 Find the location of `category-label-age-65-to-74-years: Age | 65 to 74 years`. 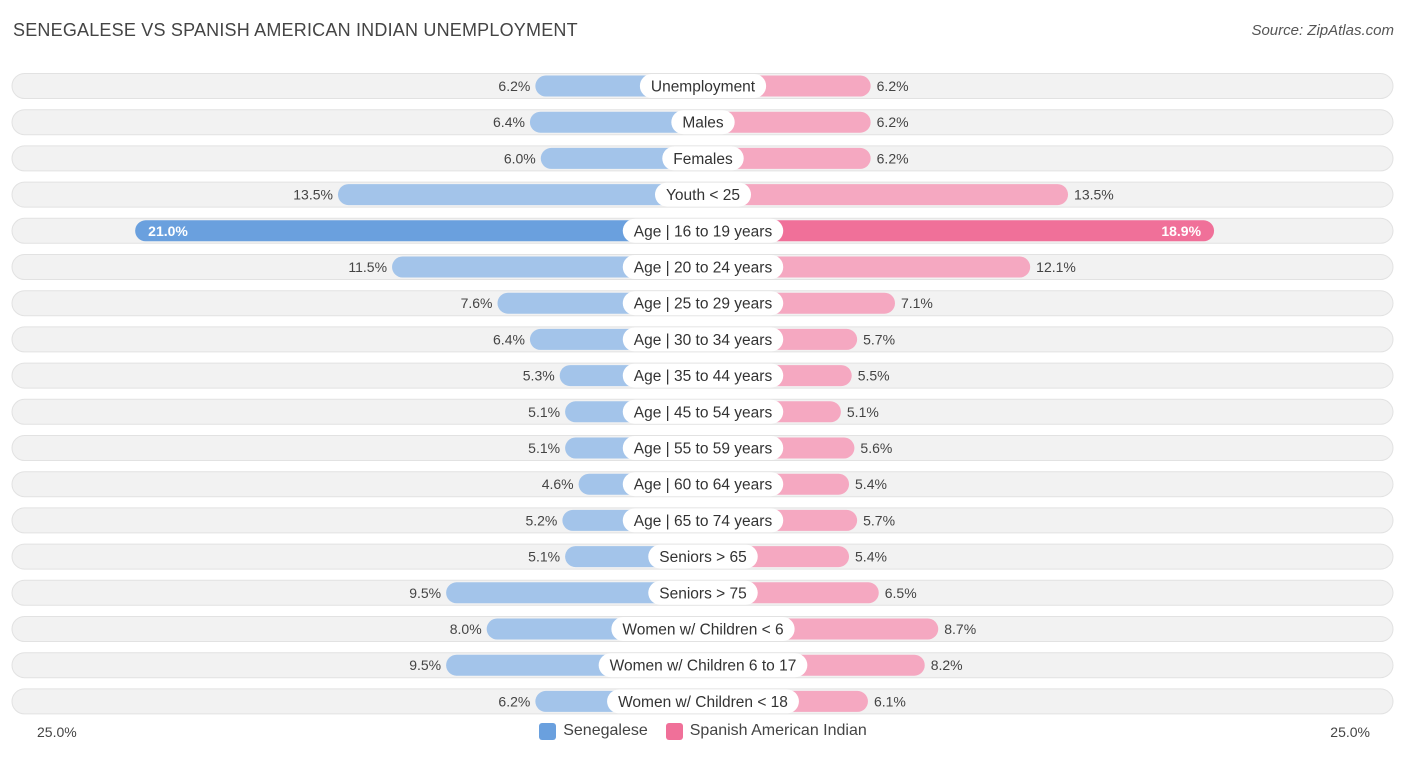

category-label-age-65-to-74-years: Age | 65 to 74 years is located at coordinates (703, 521).